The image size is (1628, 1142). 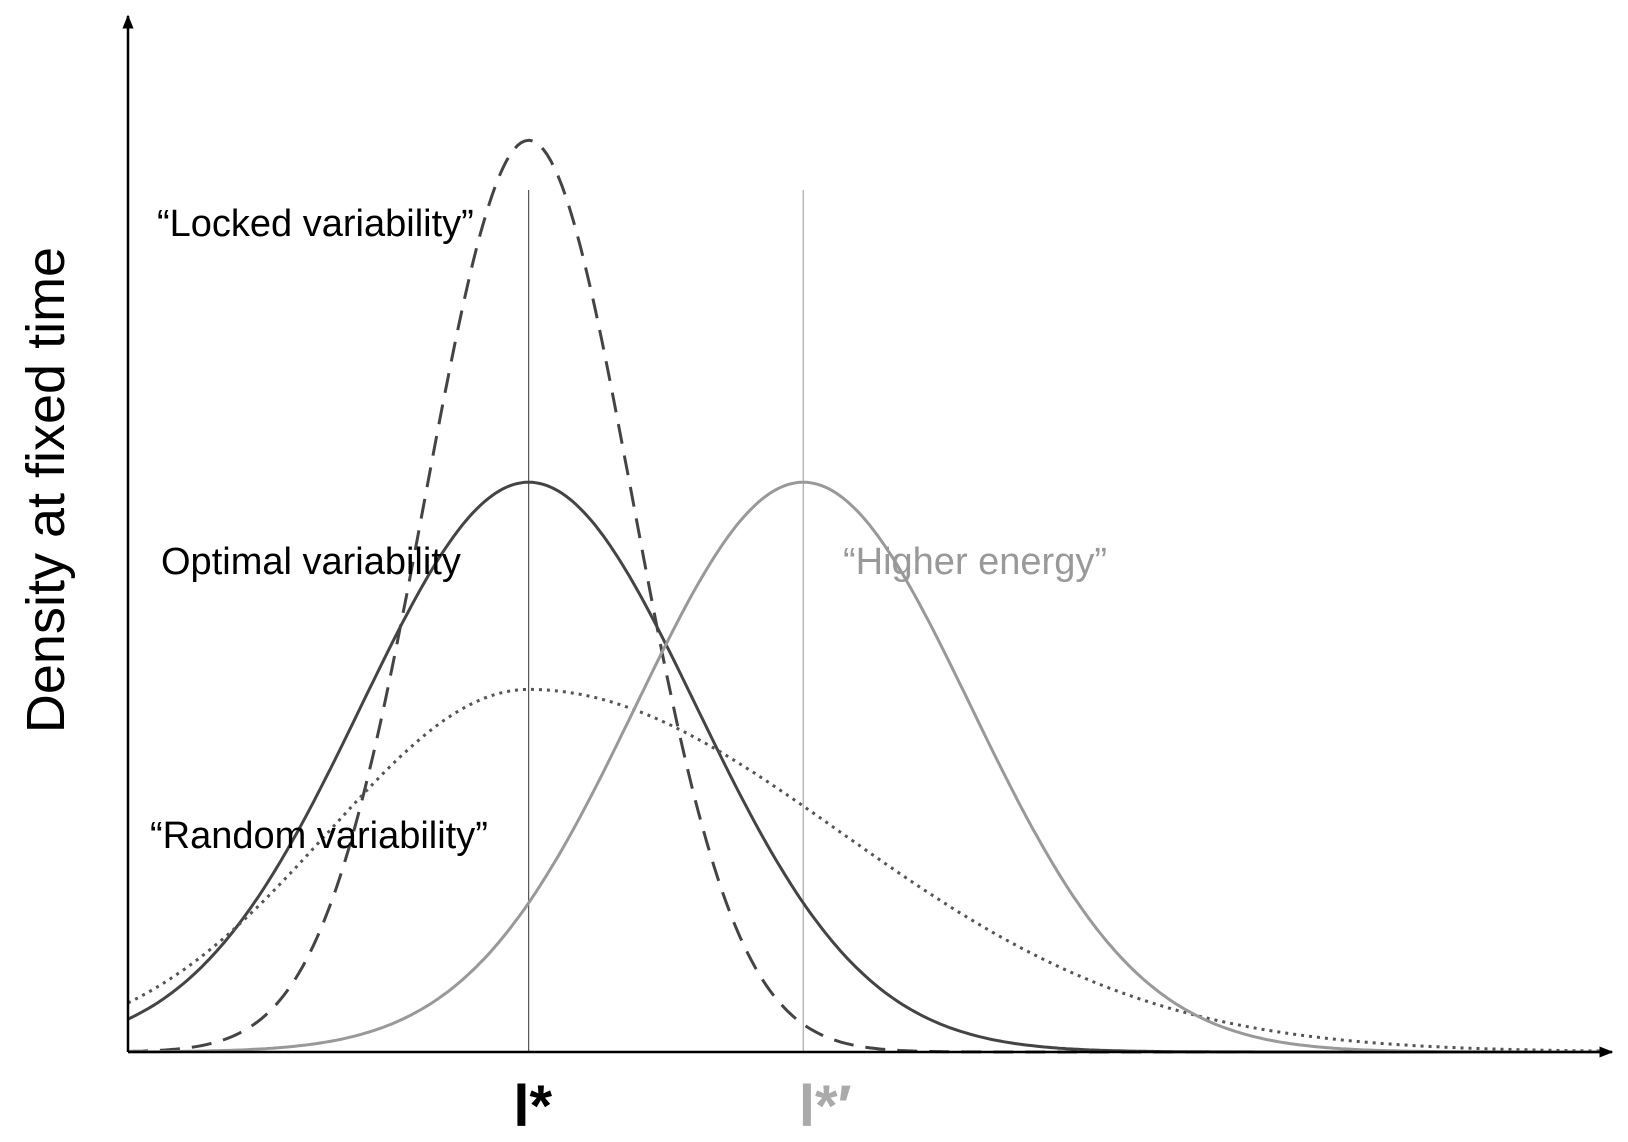 What do you see at coordinates (532, 1106) in the screenshot?
I see `optimum-marker-label: l*` at bounding box center [532, 1106].